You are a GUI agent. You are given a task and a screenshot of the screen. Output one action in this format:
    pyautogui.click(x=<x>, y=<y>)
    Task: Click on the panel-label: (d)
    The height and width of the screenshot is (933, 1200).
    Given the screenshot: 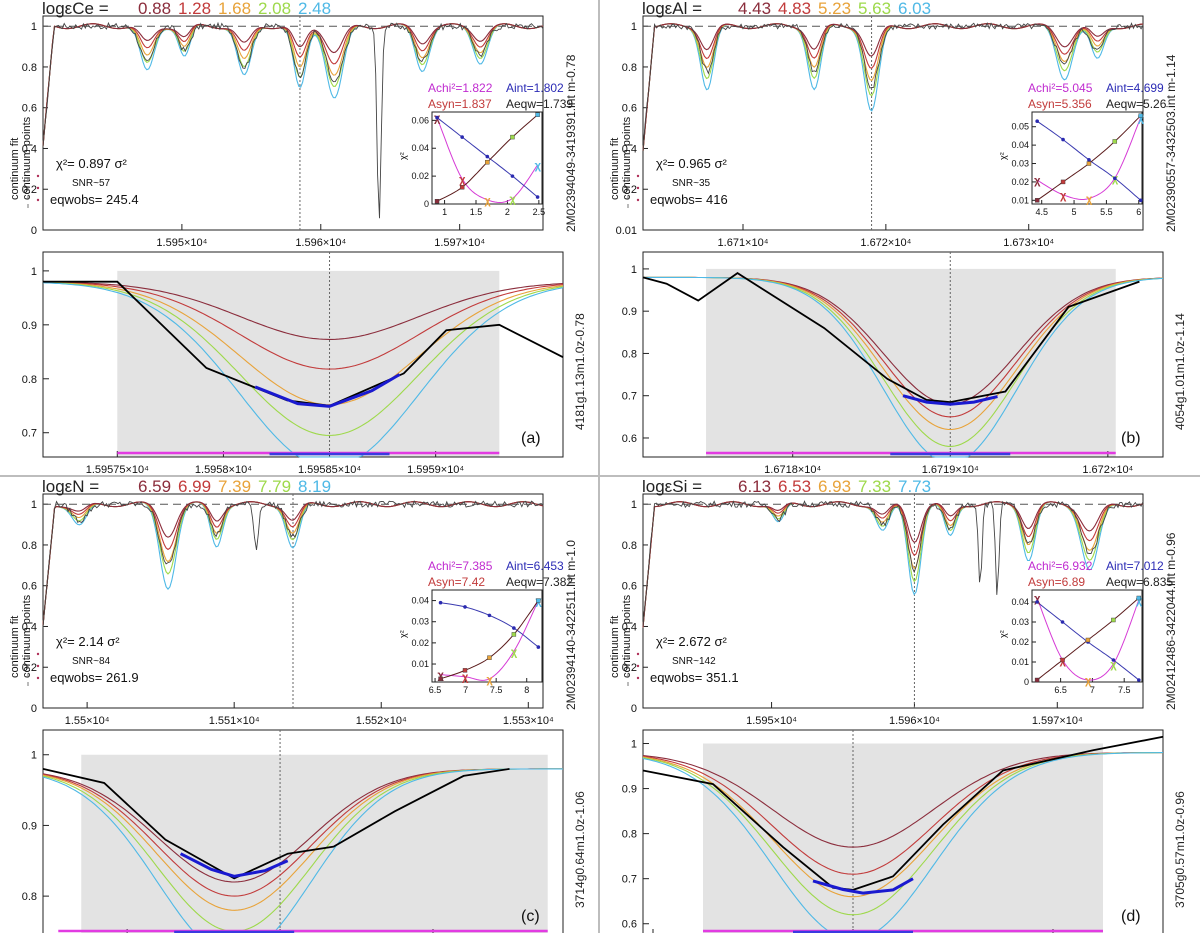 What is the action you would take?
    pyautogui.click(x=1131, y=916)
    